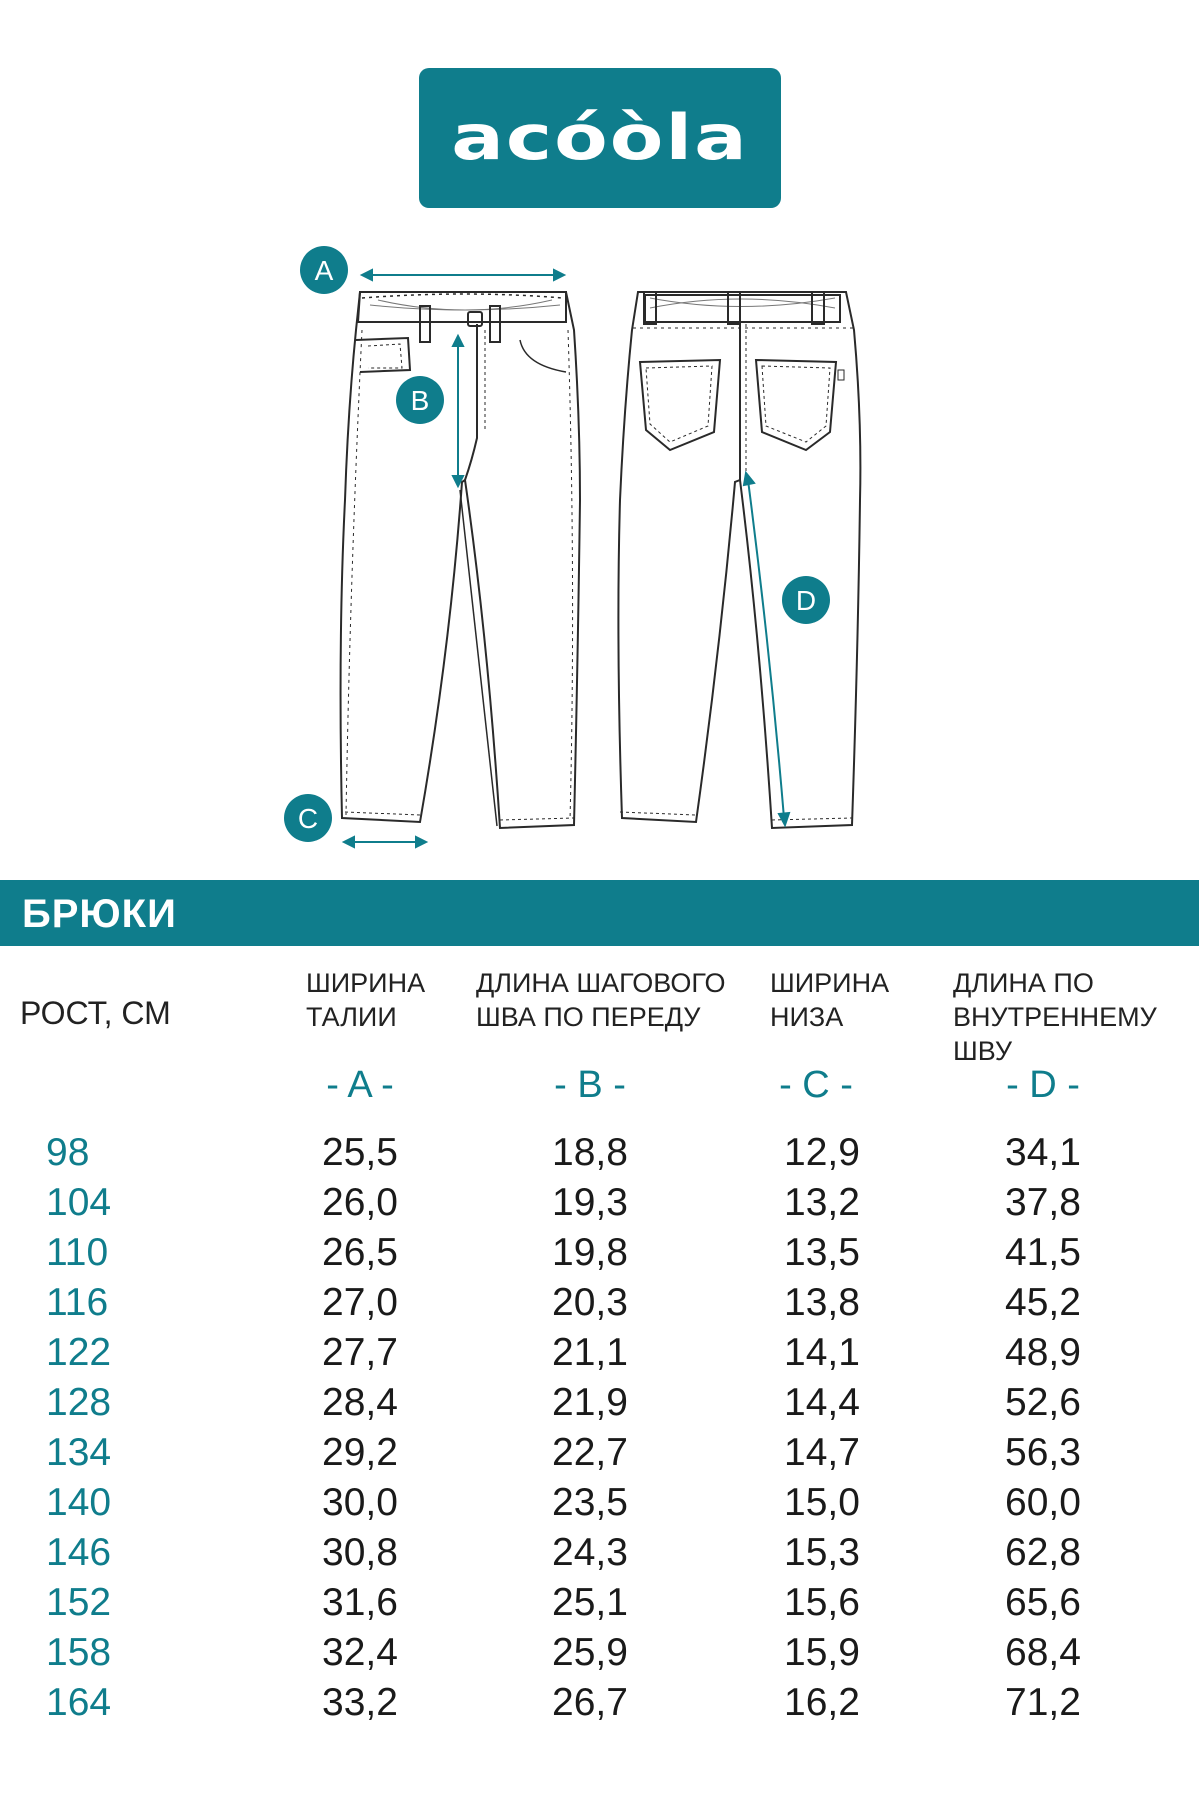 The image size is (1199, 1800). I want to click on cell-front-rise: 22,7, so click(590, 1452).